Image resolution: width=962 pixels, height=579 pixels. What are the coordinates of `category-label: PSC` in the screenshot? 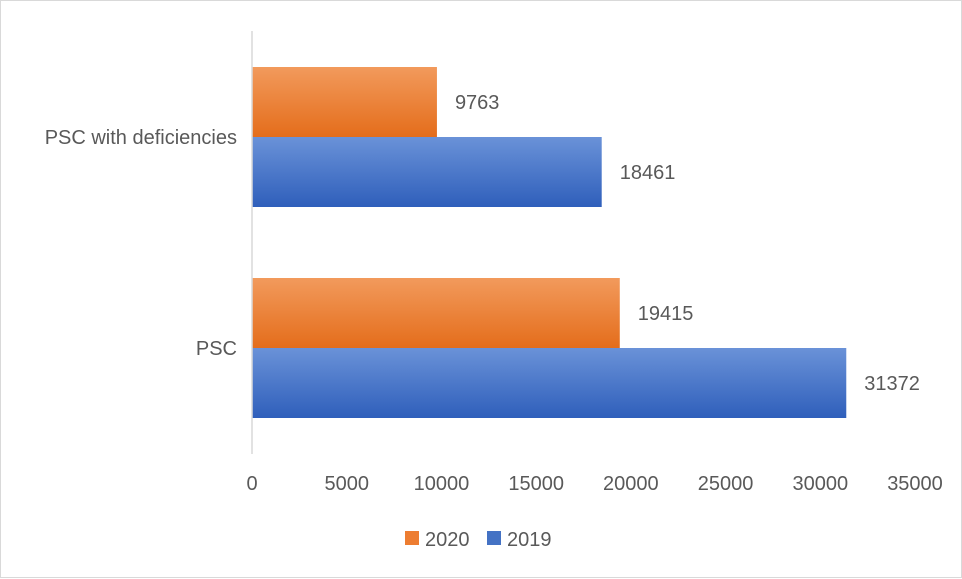 It's located at (216, 349).